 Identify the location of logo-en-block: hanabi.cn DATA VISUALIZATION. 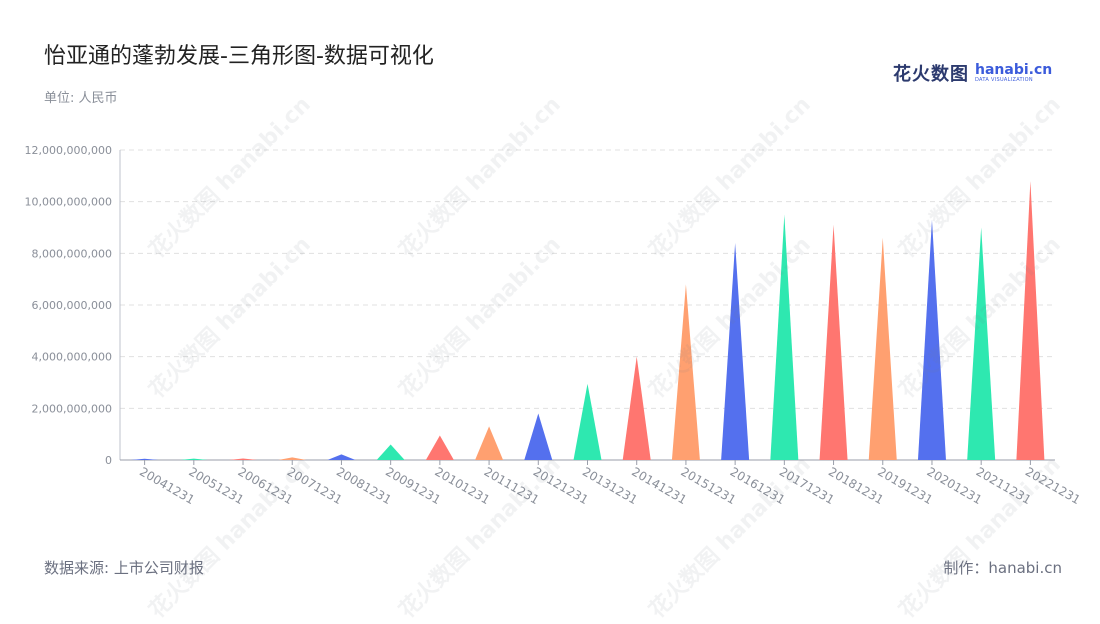
(1013, 73).